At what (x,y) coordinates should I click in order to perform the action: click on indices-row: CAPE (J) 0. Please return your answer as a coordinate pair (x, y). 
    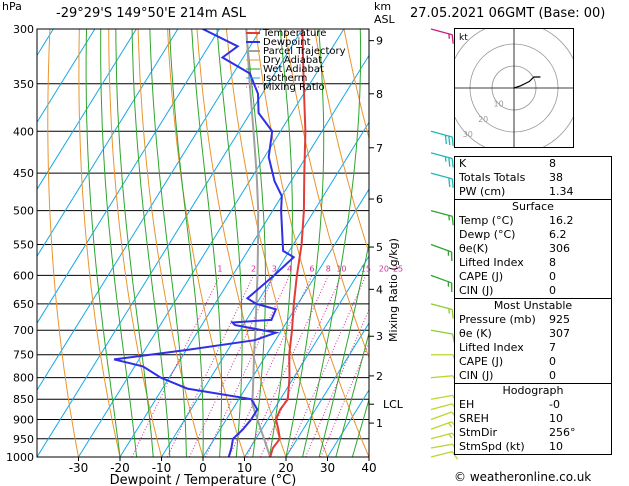
    Looking at the image, I should click on (533, 362).